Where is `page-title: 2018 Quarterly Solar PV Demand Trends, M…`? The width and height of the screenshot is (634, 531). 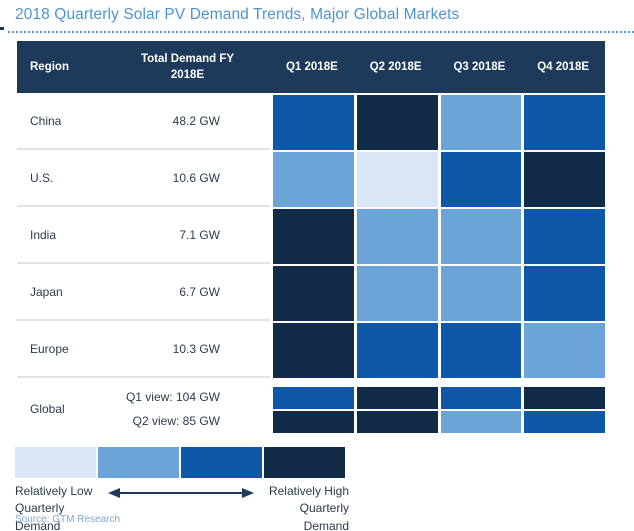 page-title: 2018 Quarterly Solar PV Demand Trends, M… is located at coordinates (237, 14).